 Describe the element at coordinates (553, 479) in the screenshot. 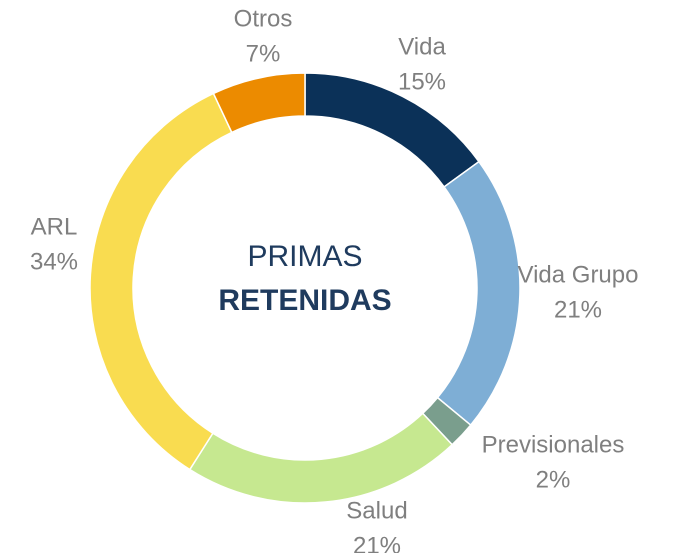

I see `value-label: 2%` at that location.